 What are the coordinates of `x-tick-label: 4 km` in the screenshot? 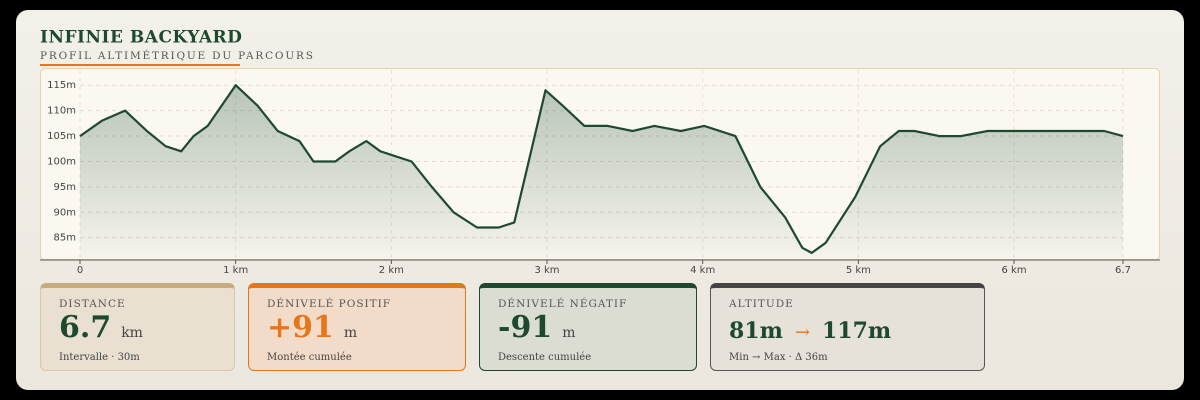 It's located at (702, 270).